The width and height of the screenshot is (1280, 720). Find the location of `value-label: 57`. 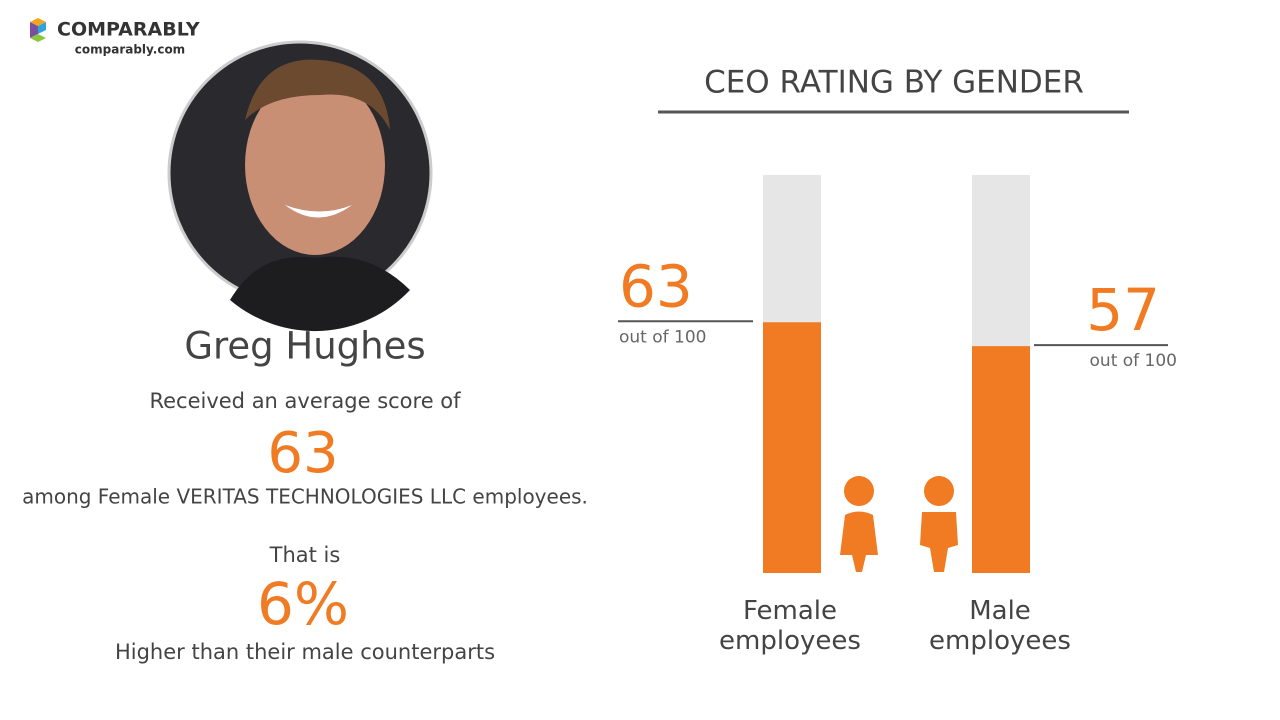

value-label: 57 is located at coordinates (1123, 310).